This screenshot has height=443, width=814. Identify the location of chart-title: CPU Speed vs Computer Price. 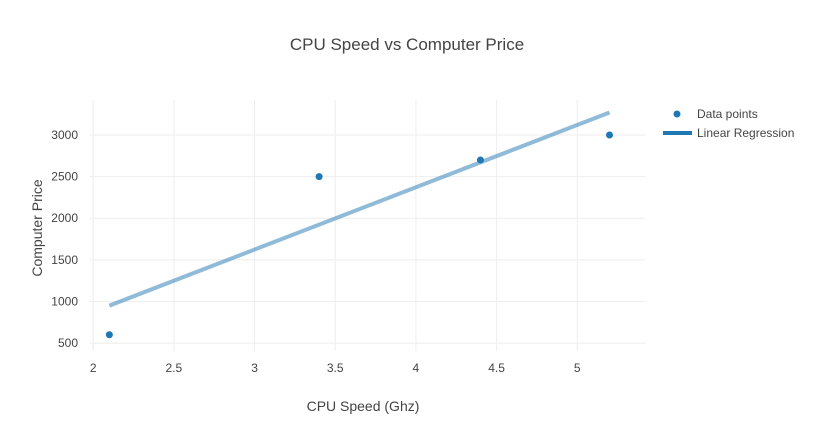
(407, 44).